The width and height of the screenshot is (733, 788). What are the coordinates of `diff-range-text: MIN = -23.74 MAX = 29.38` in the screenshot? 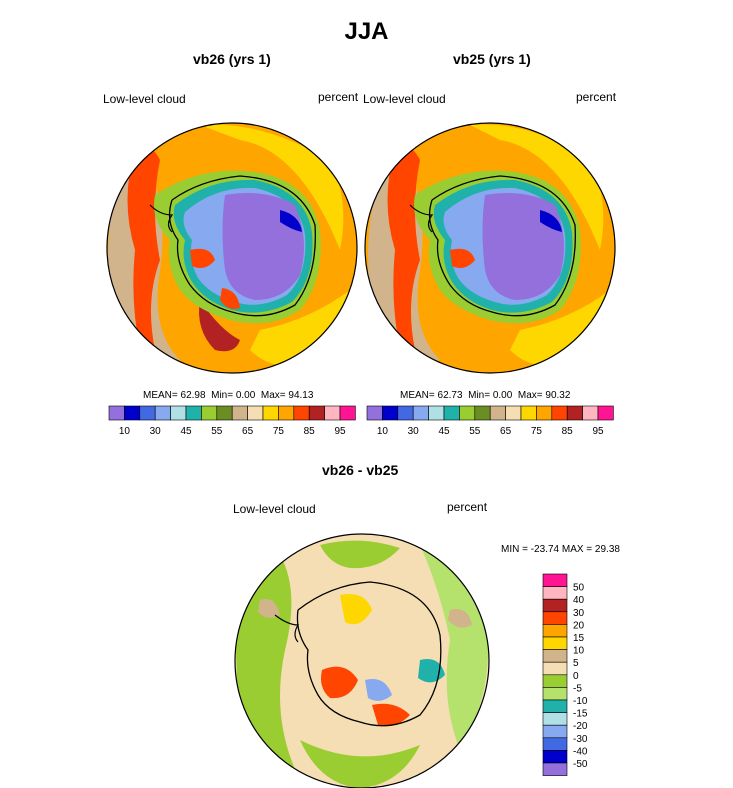 It's located at (560, 549).